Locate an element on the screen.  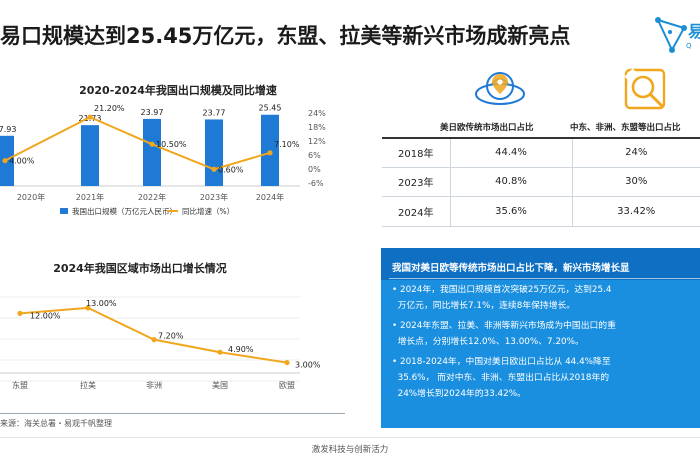
region-value-label: 7.20% is located at coordinates (171, 336).